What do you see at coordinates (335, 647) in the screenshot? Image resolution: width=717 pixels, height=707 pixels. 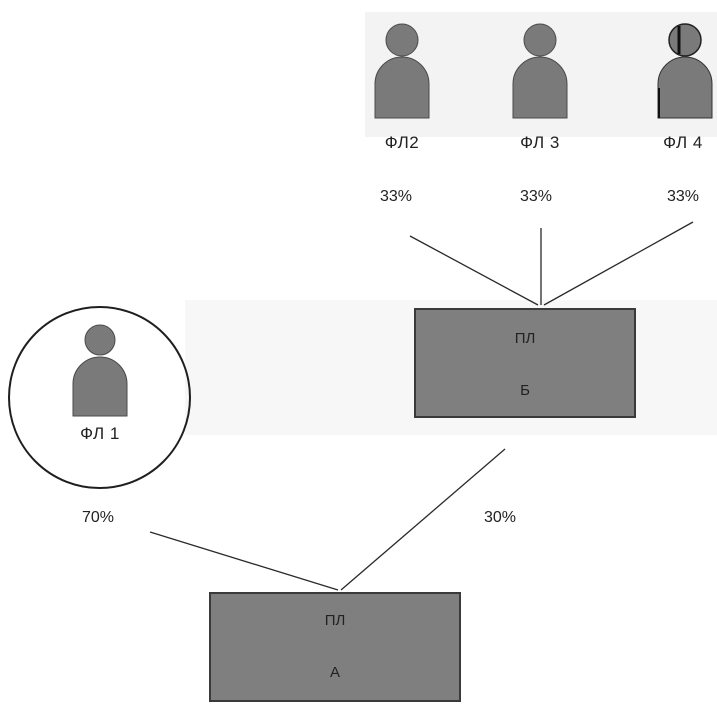 I see `entity-box-a: ПЛ А` at bounding box center [335, 647].